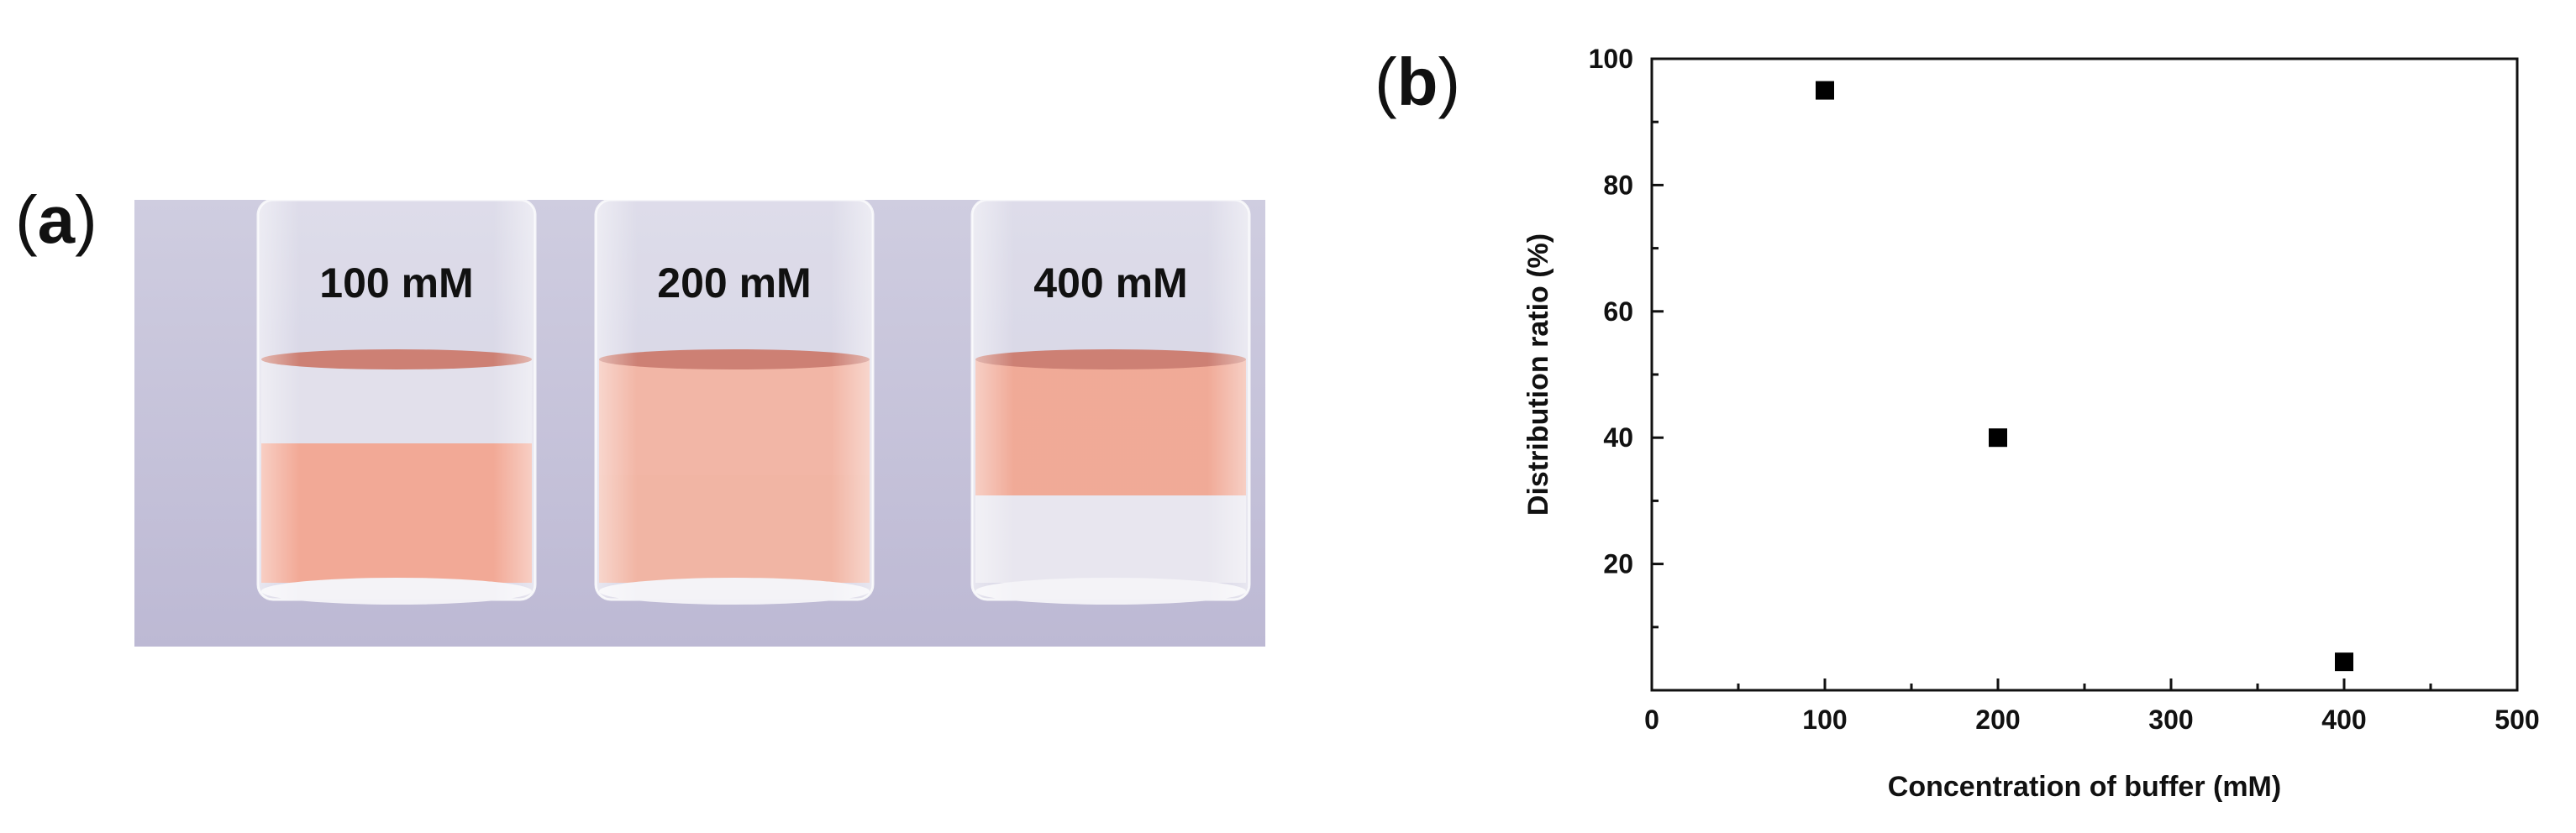 This screenshot has height=833, width=2576. Describe the element at coordinates (1538, 374) in the screenshot. I see `y-axis-label: Distribution ratio (%)` at that location.